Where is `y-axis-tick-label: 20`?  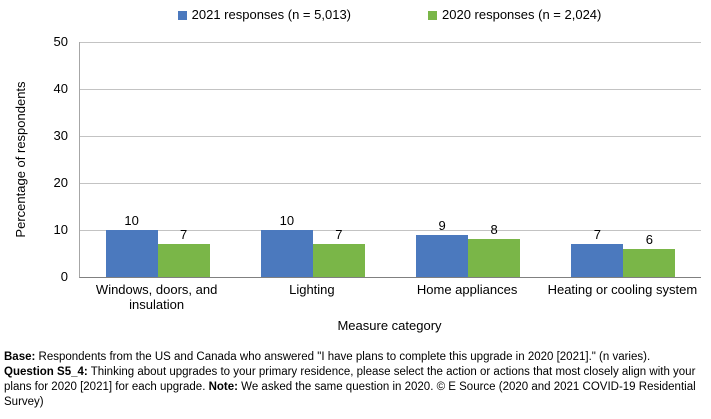 y-axis-tick-label: 20 is located at coordinates (60, 182).